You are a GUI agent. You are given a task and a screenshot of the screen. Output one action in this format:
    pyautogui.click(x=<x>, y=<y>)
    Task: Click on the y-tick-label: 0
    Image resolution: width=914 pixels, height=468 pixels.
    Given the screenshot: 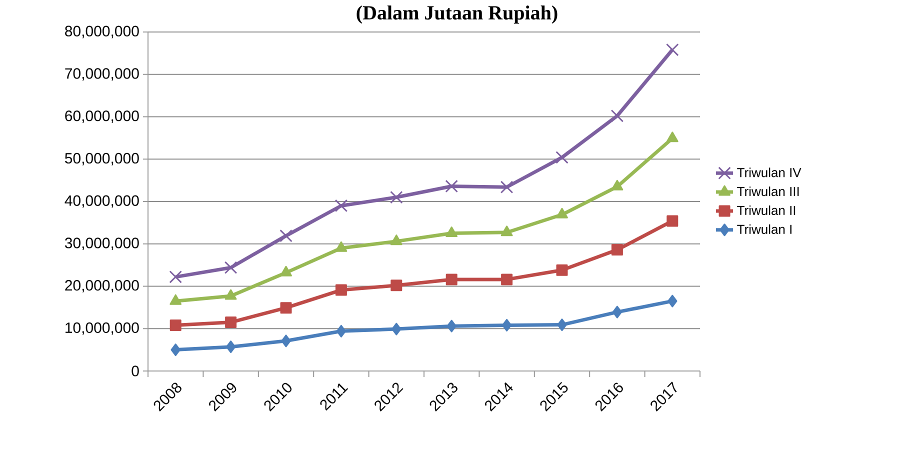 What is the action you would take?
    pyautogui.click(x=135, y=371)
    